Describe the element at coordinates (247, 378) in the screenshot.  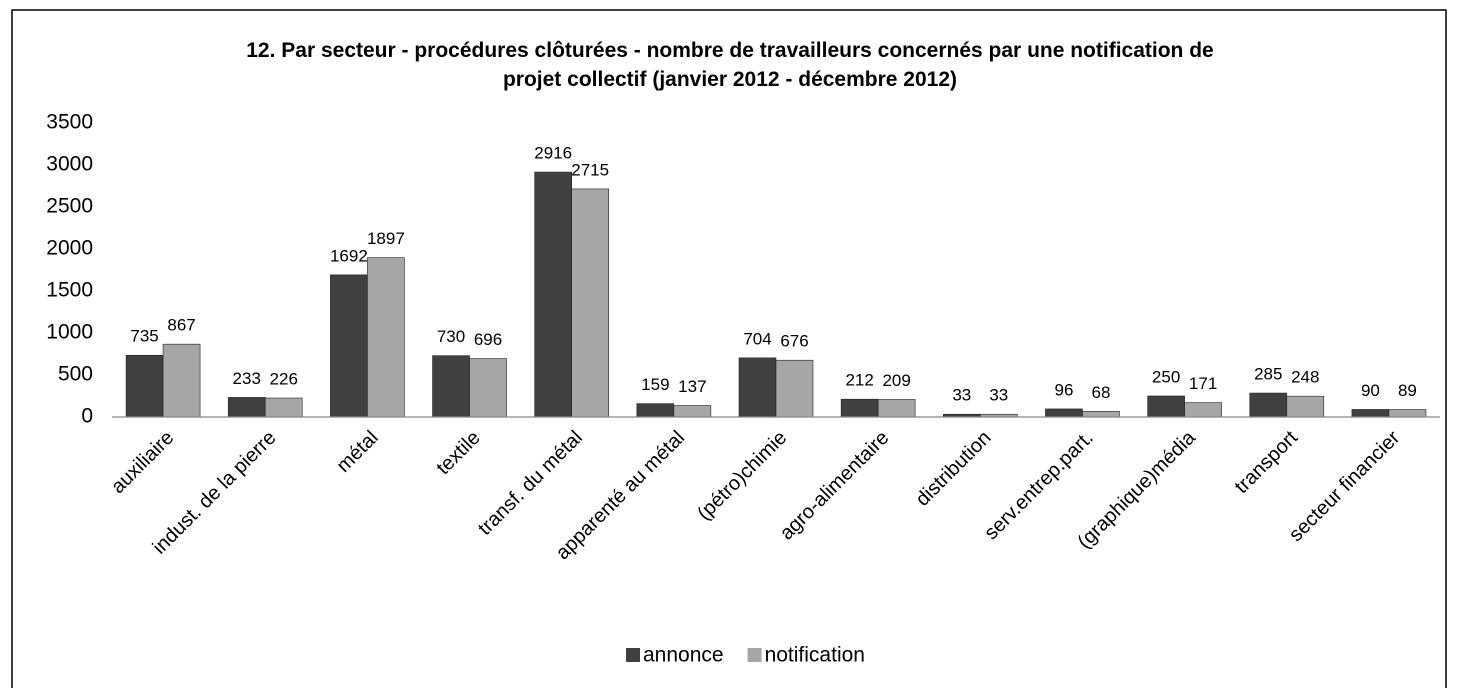
I see `data-label: 233` at that location.